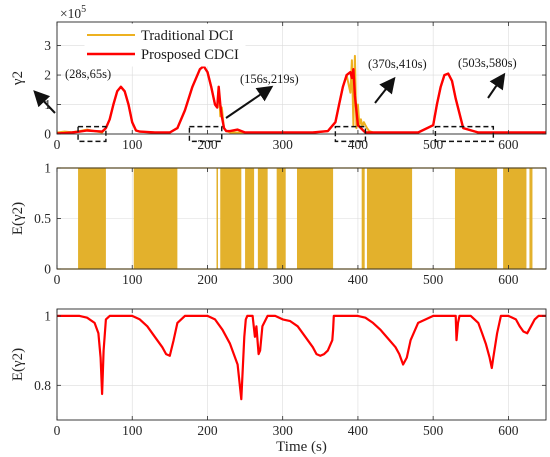 The width and height of the screenshot is (550, 457). Describe the element at coordinates (397, 64) in the screenshot. I see `annotation-label: (370s,410s)` at that location.